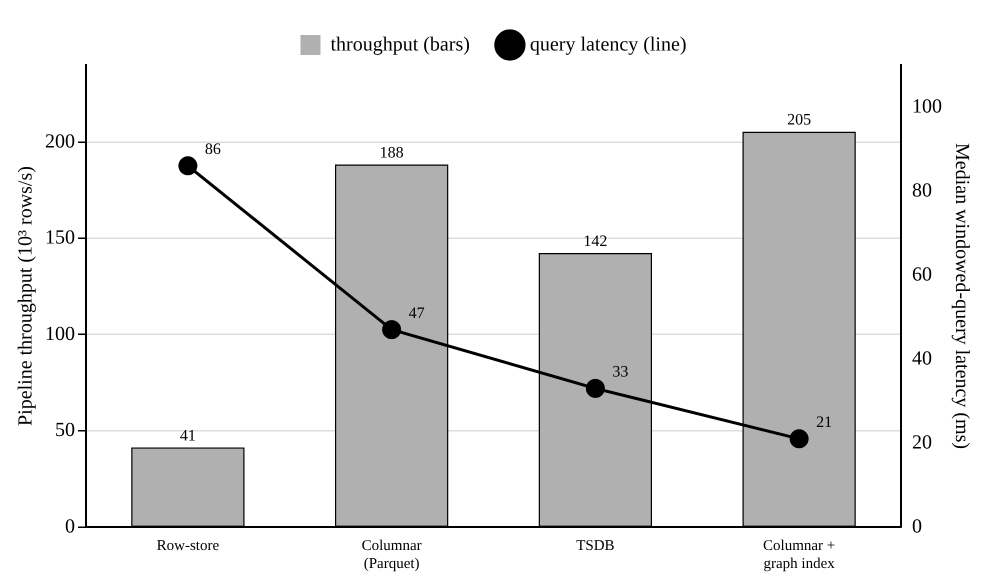 The width and height of the screenshot is (987, 575). I want to click on y2-tick-label: 100, so click(927, 106).